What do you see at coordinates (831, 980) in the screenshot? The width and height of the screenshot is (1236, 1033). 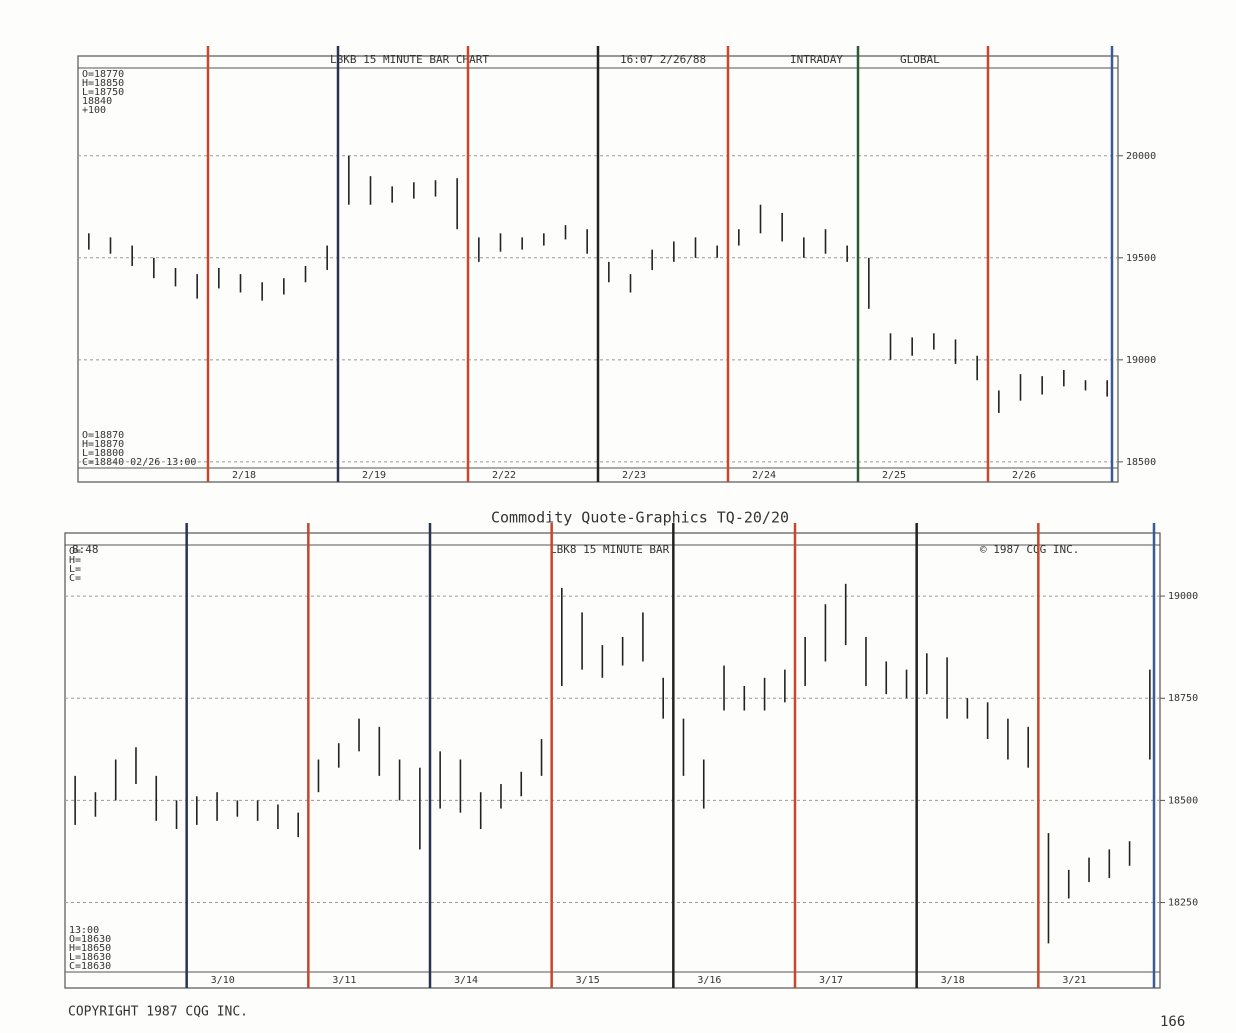 I see `date-label: 3/17` at bounding box center [831, 980].